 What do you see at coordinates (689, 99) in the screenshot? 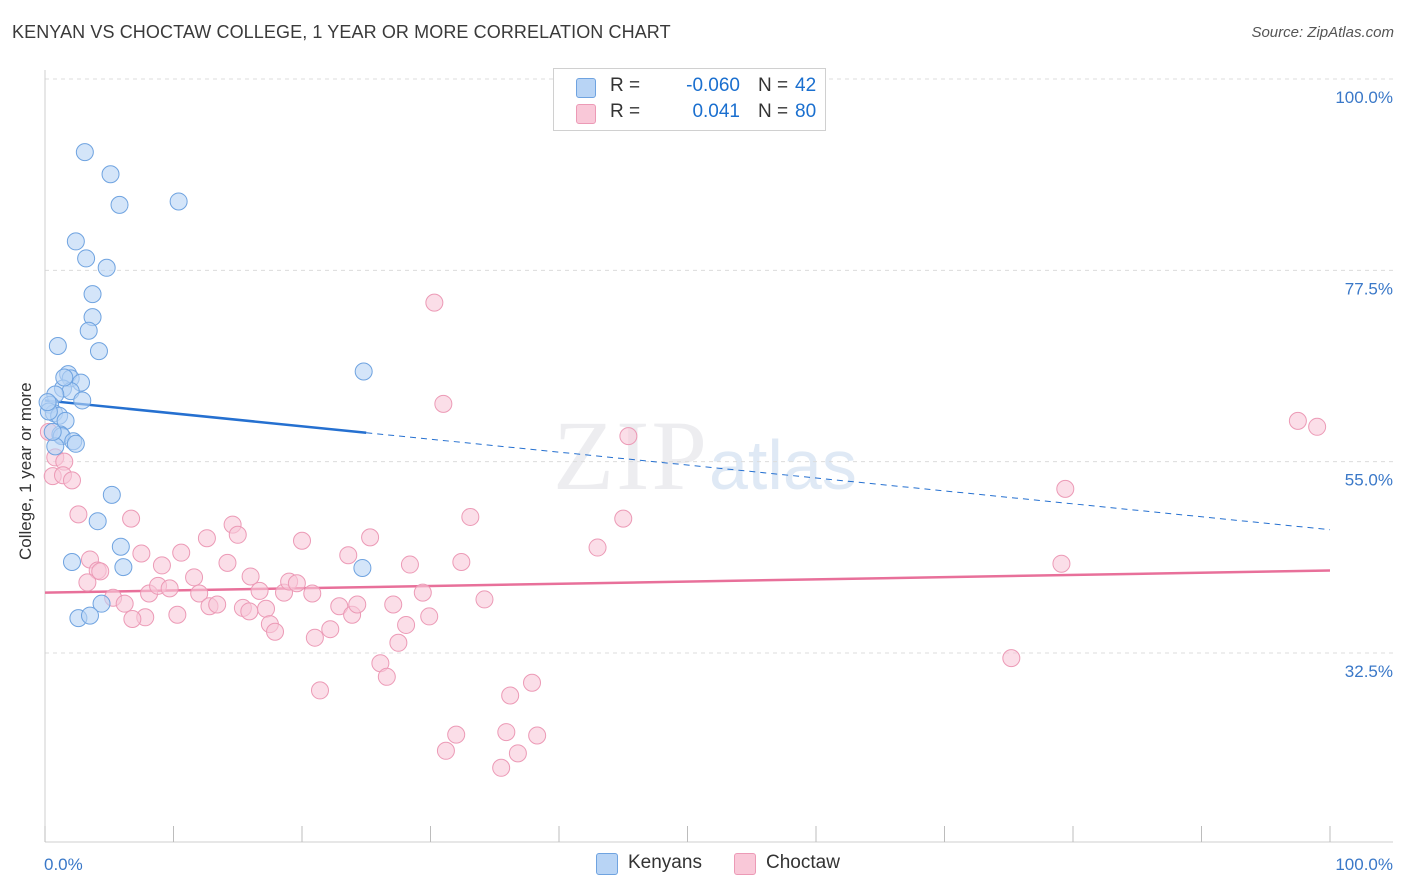
I see `correlation-legend: R = -0.060 N = 42 R = 0.041 N = 80` at bounding box center [689, 99].